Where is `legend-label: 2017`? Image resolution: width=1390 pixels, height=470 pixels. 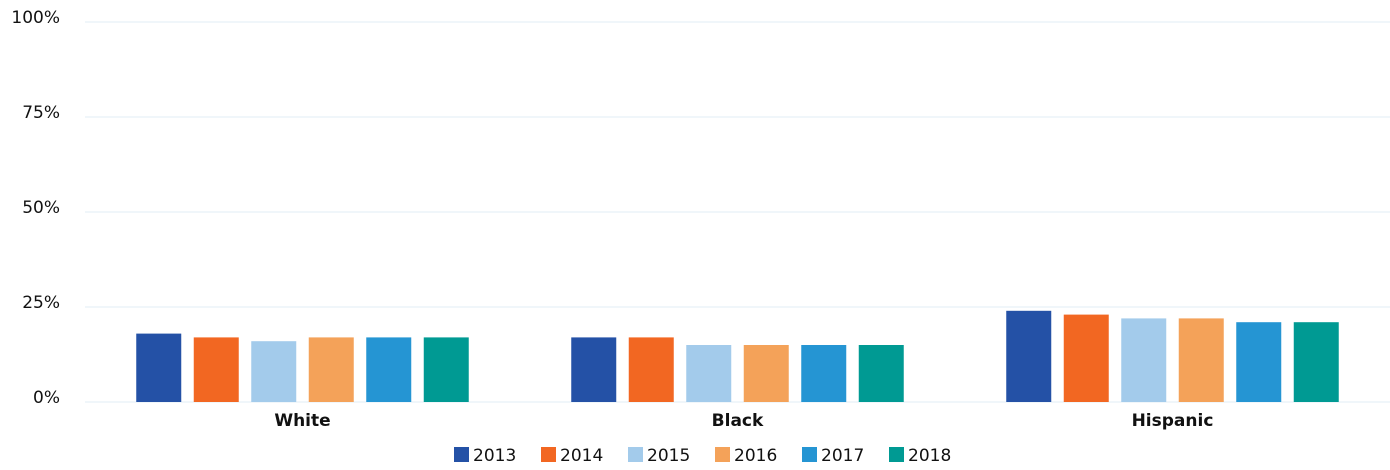
legend-label: 2017 is located at coordinates (842, 456).